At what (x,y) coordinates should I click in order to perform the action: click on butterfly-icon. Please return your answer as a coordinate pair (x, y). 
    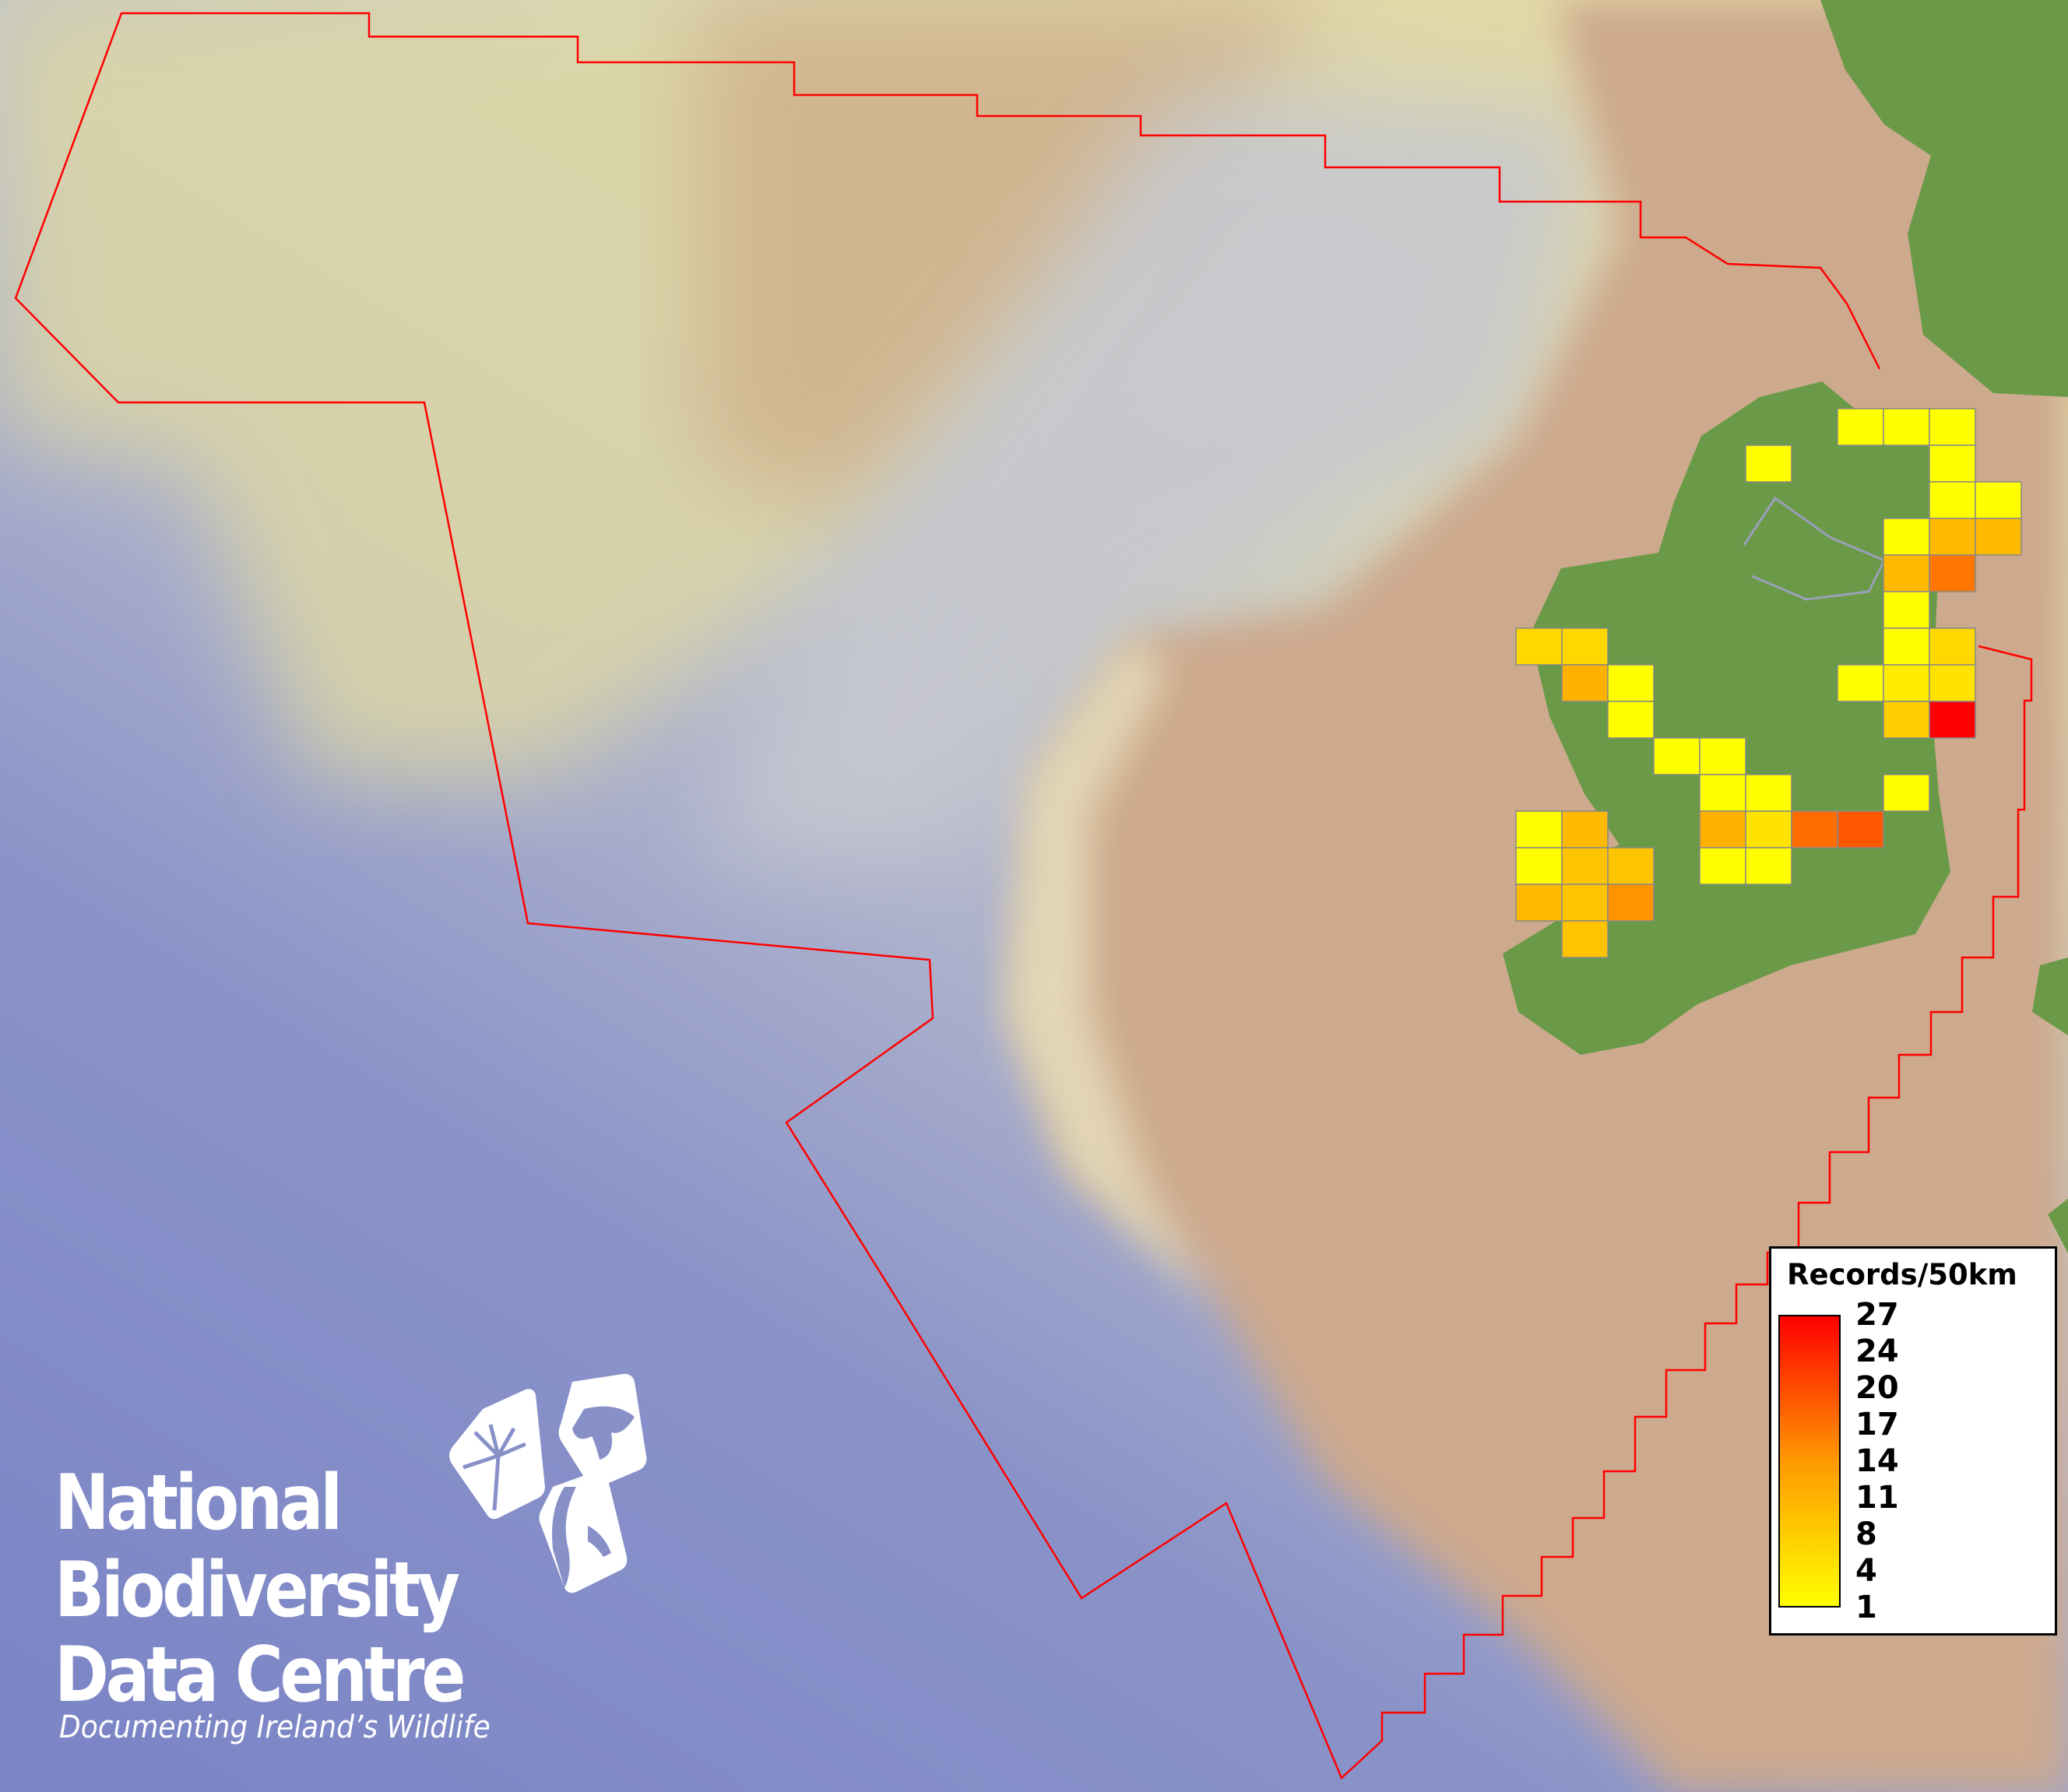
    Looking at the image, I should click on (602, 1430).